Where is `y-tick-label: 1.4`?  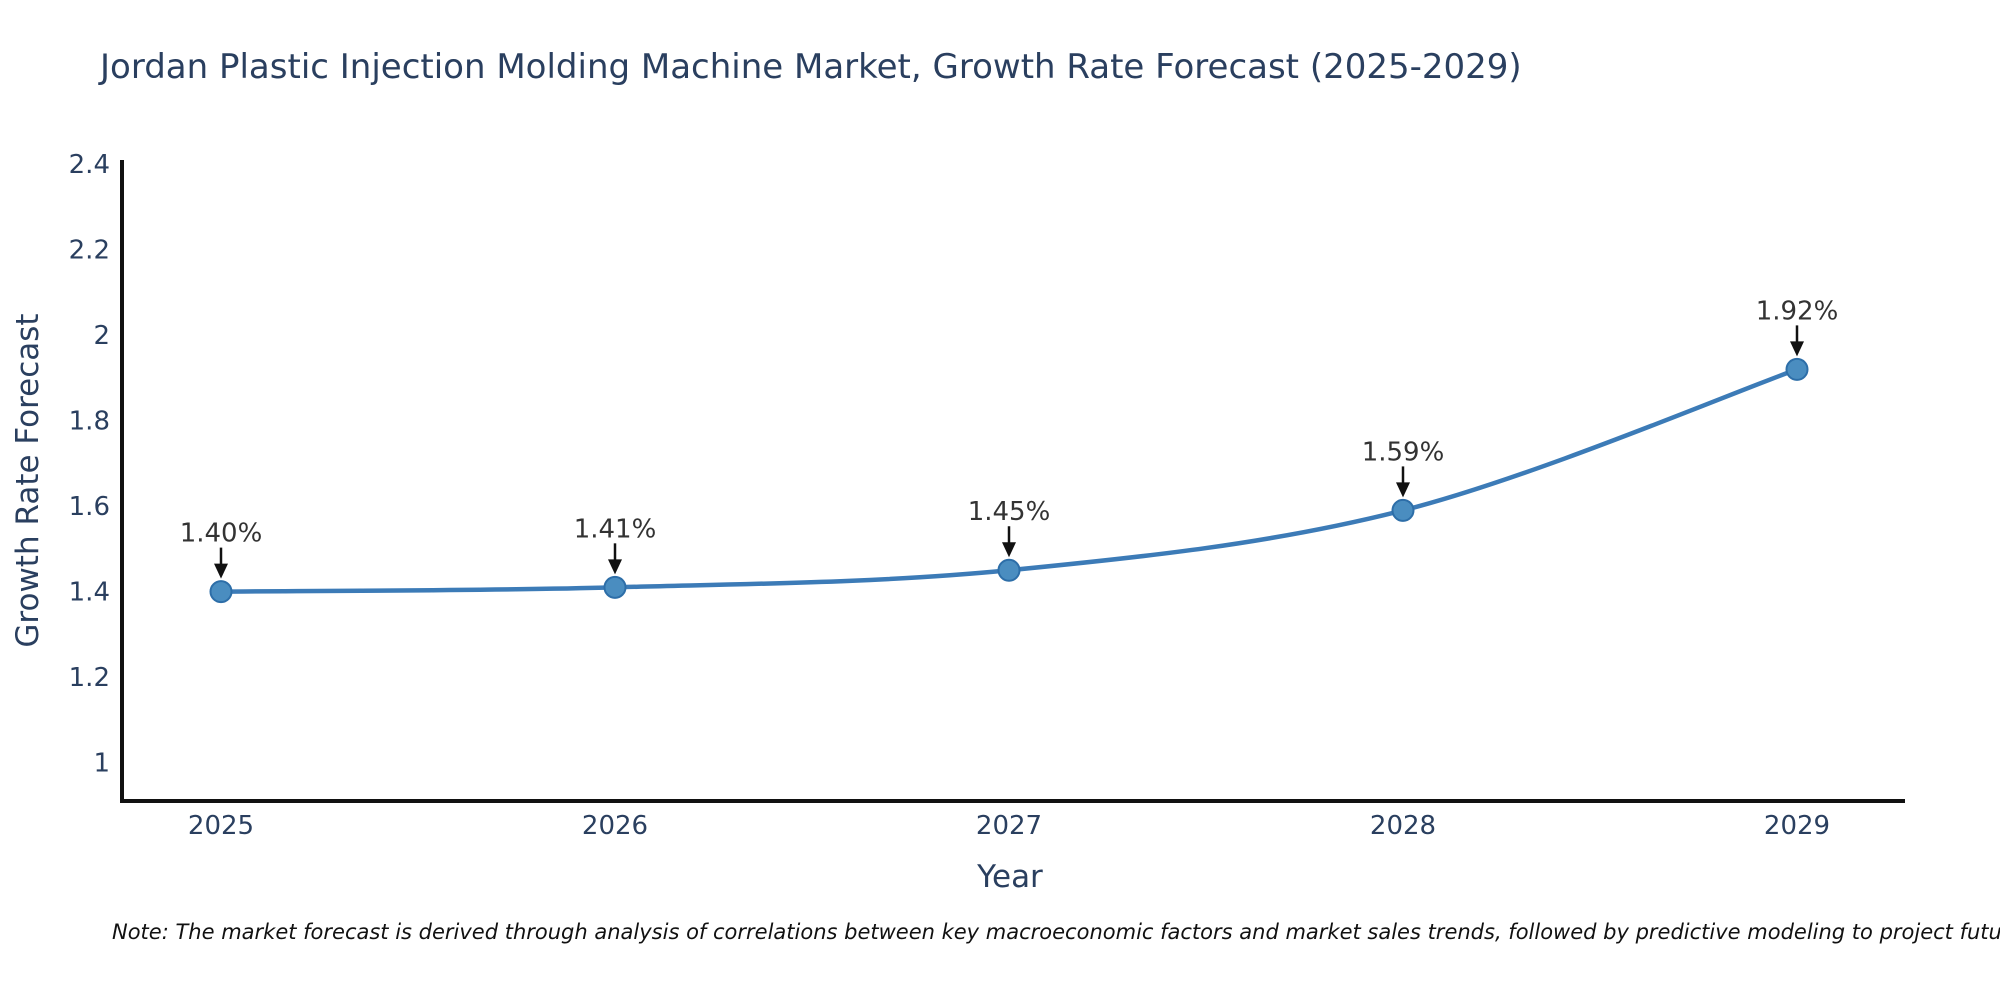 y-tick-label: 1.4 is located at coordinates (89, 592).